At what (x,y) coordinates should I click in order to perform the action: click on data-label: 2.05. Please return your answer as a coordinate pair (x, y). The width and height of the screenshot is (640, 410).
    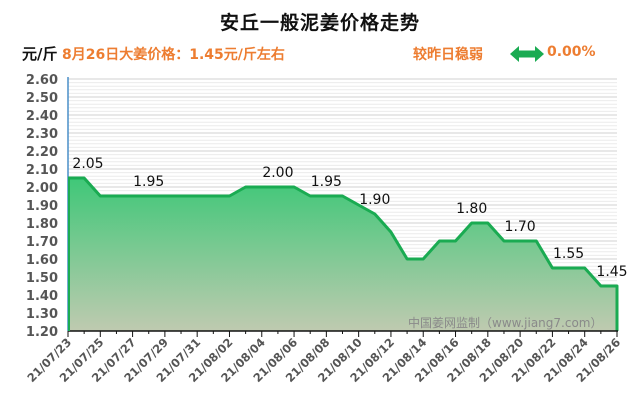
    Looking at the image, I should click on (87, 164).